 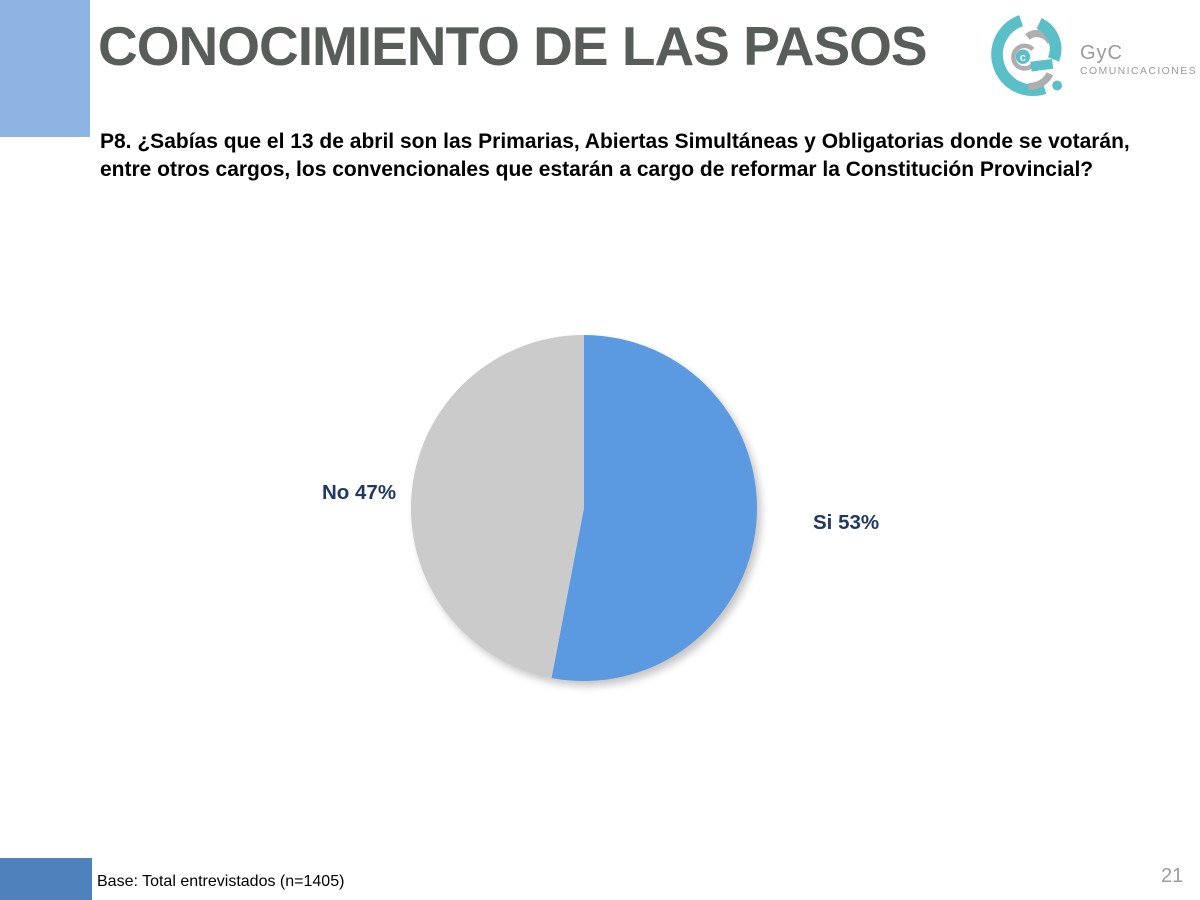 What do you see at coordinates (846, 522) in the screenshot?
I see `pie-label-si: Si 53%` at bounding box center [846, 522].